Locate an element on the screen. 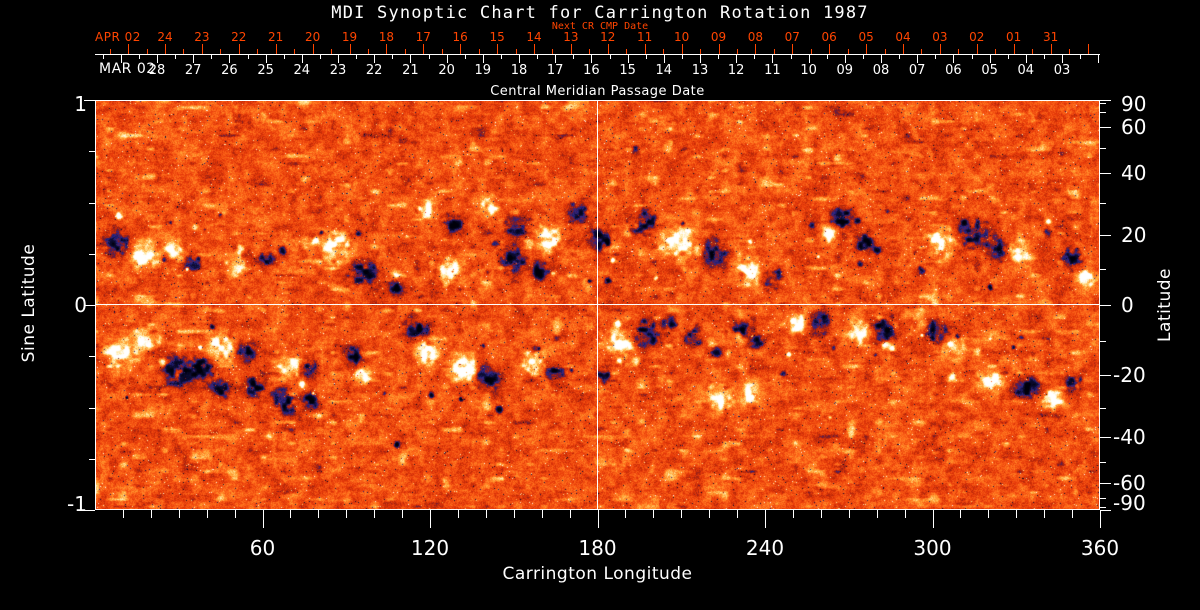 Image resolution: width=1200 pixels, height=610 pixels. top-axis-day-label: 02 is located at coordinates (977, 37).